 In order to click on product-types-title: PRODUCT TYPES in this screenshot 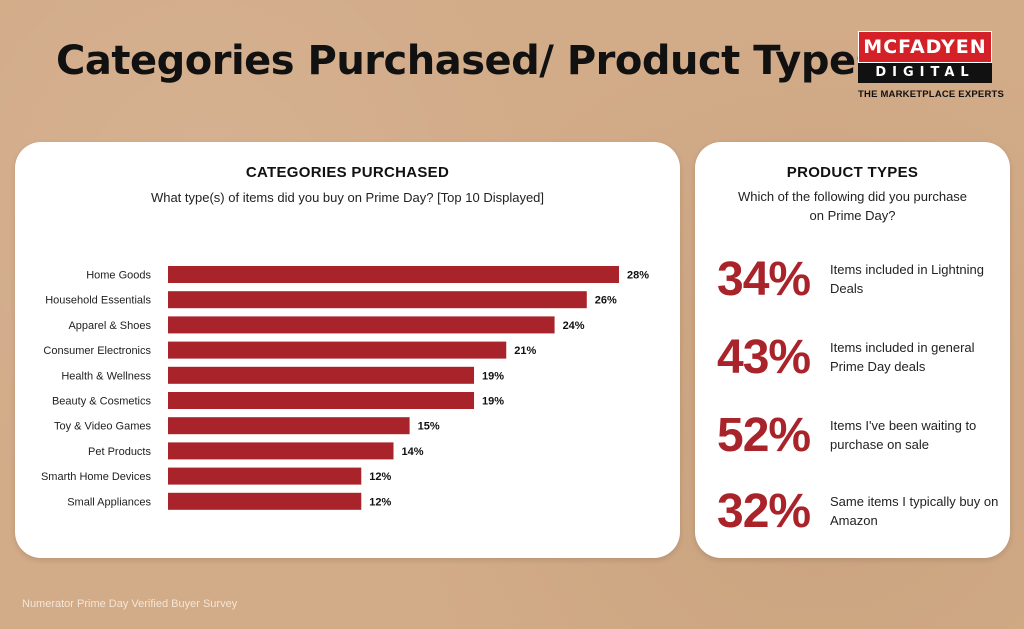, I will do `click(852, 172)`.